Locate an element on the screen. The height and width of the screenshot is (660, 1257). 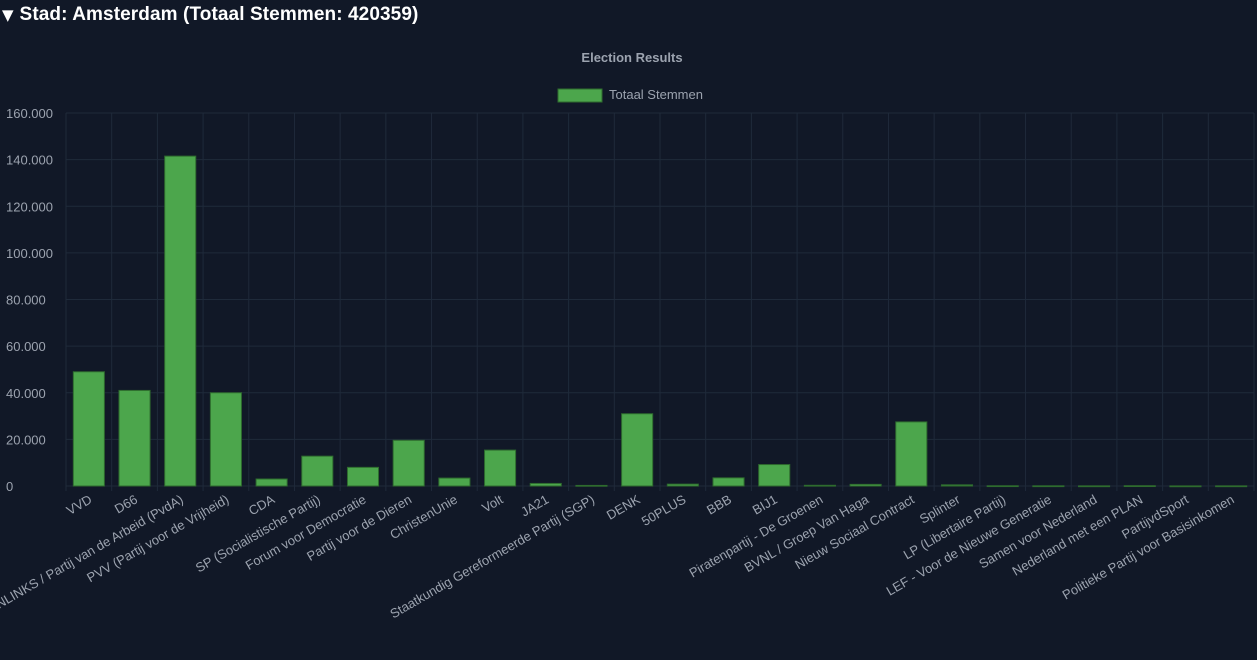
city-section-title: Stad: Amsterdam (Totaal Stemmen: 420359) is located at coordinates (219, 14).